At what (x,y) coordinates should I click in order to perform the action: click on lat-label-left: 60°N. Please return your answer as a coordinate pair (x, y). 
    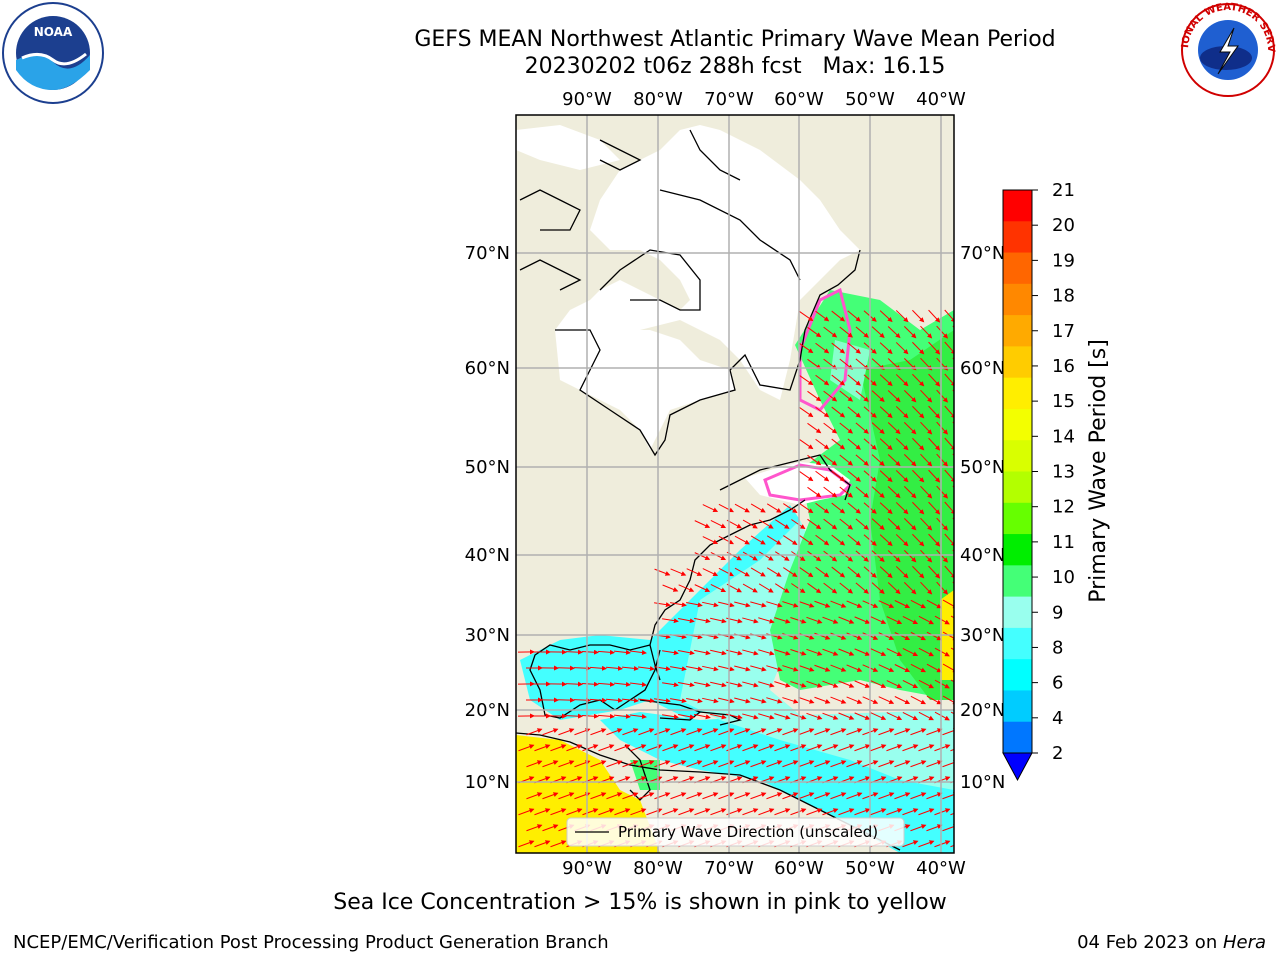
    Looking at the image, I should click on (487, 368).